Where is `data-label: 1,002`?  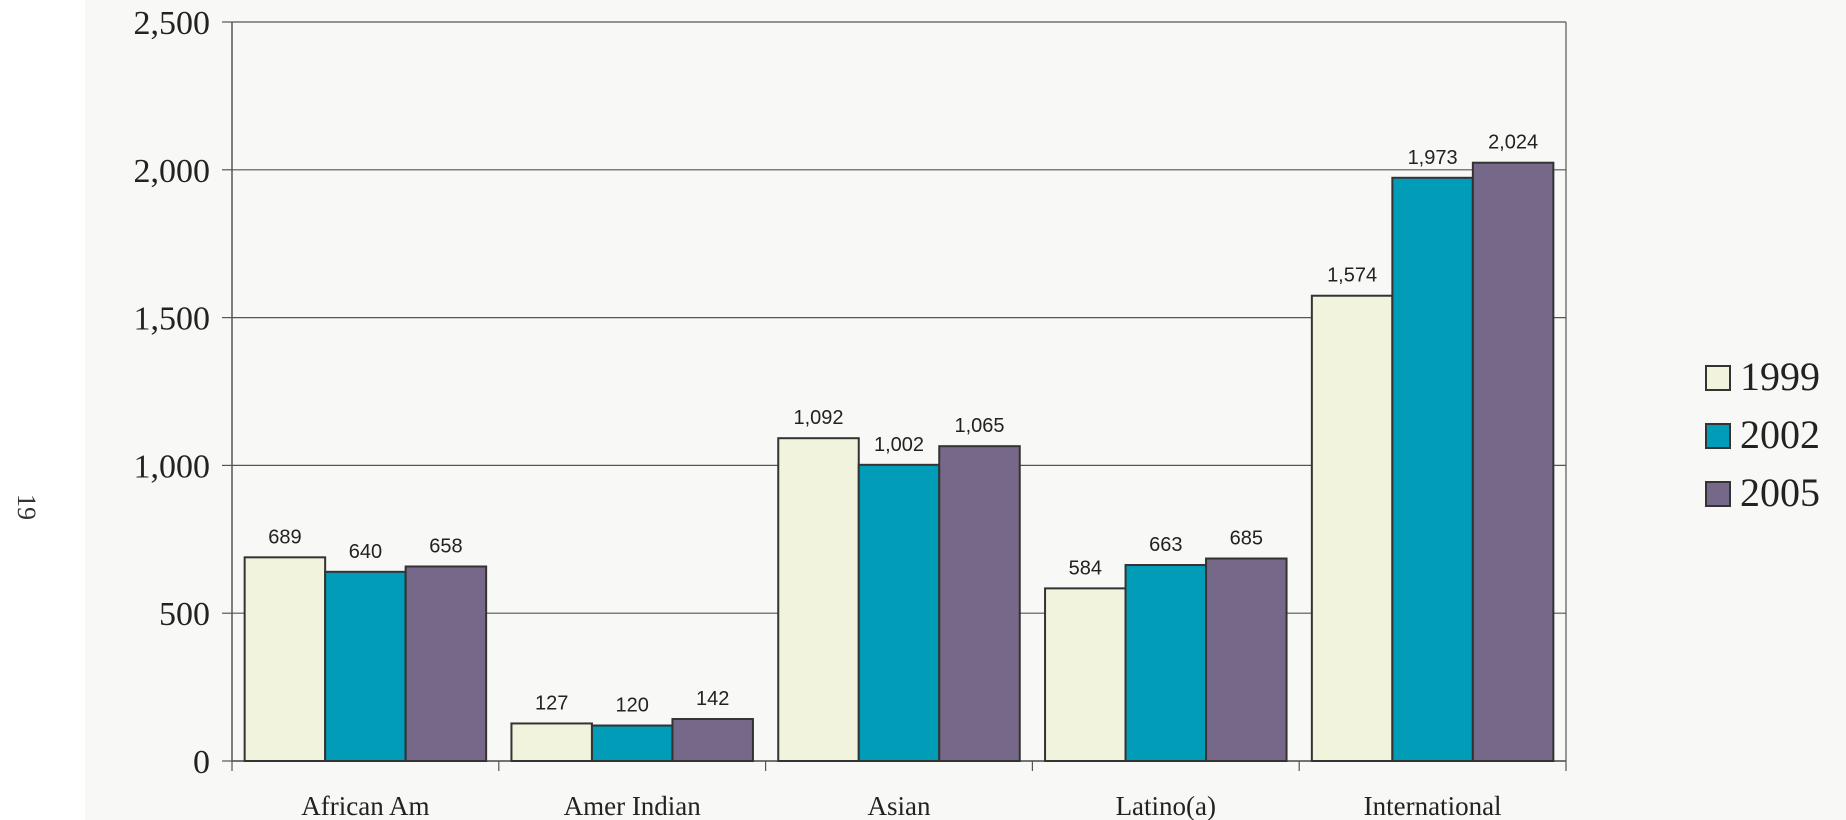
data-label: 1,002 is located at coordinates (899, 445).